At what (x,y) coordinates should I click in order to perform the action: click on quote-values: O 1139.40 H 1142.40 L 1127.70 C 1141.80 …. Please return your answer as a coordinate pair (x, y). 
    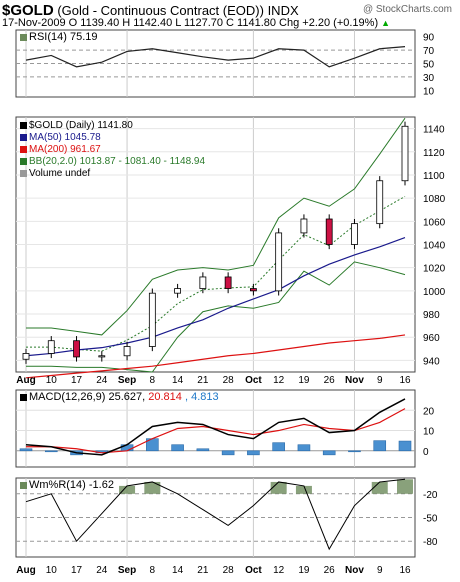
    Looking at the image, I should click on (223, 23).